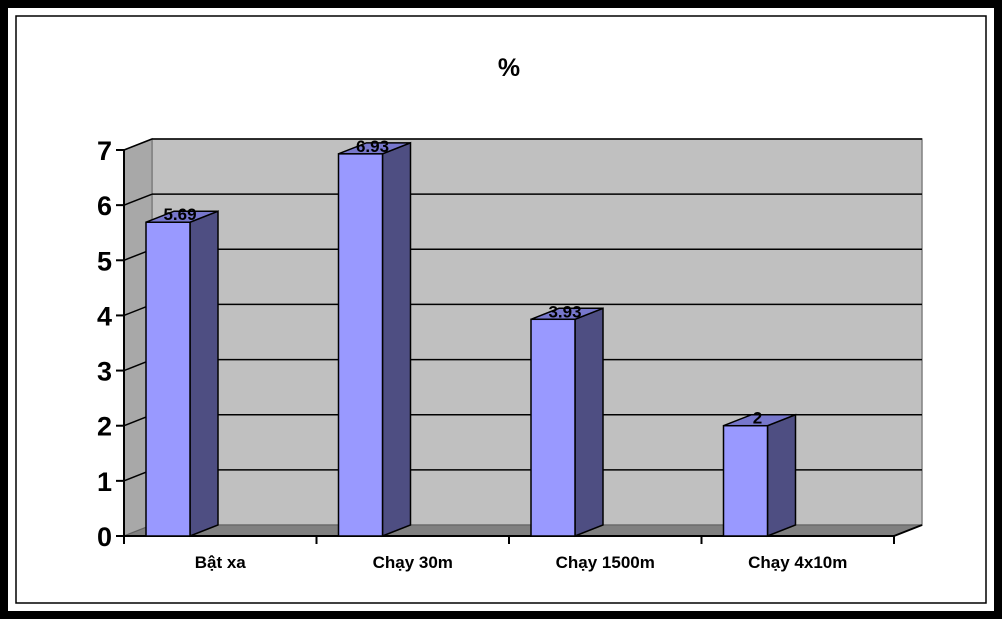 This screenshot has height=619, width=1002. I want to click on y-tick-label: 0, so click(104, 537).